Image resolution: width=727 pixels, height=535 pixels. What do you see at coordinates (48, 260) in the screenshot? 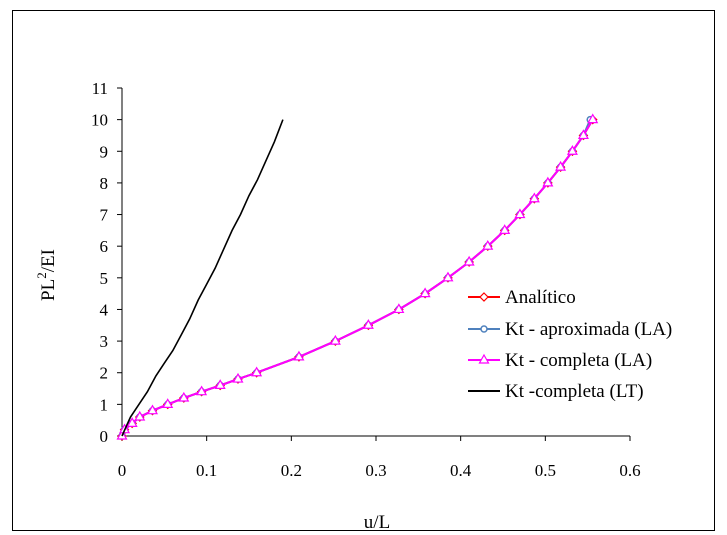
I see `y-axis-title-tail: /EI` at bounding box center [48, 260].